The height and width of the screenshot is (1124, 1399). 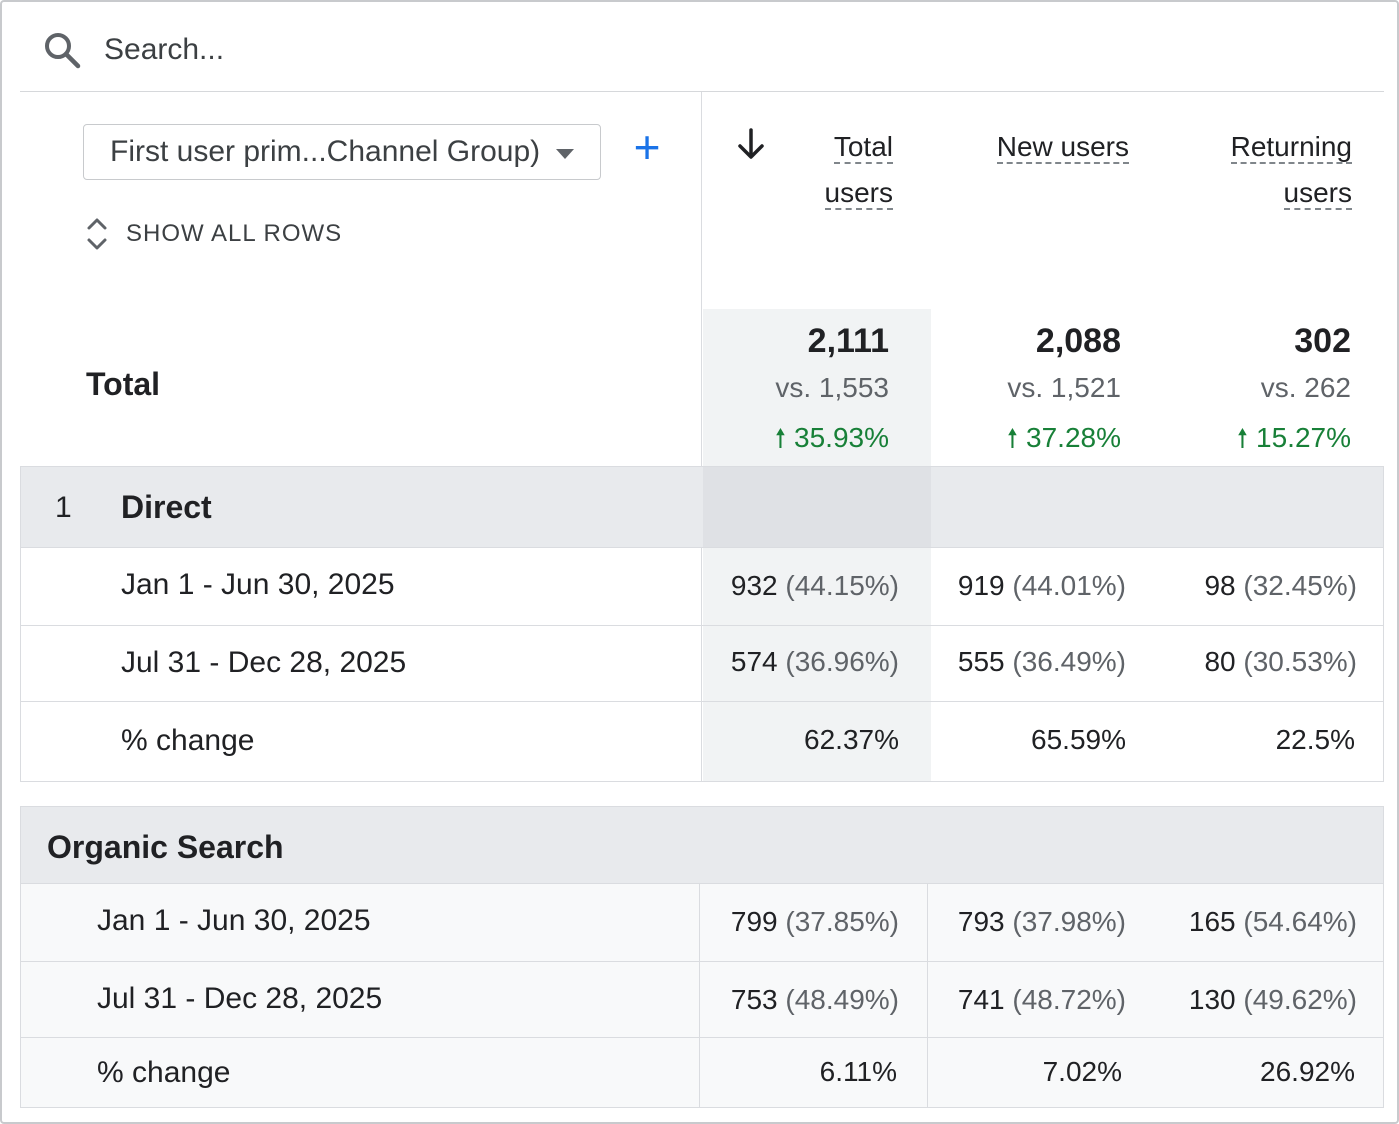 I want to click on table-row: % change 62.37% 65.59% 22.5%, so click(x=702, y=742).